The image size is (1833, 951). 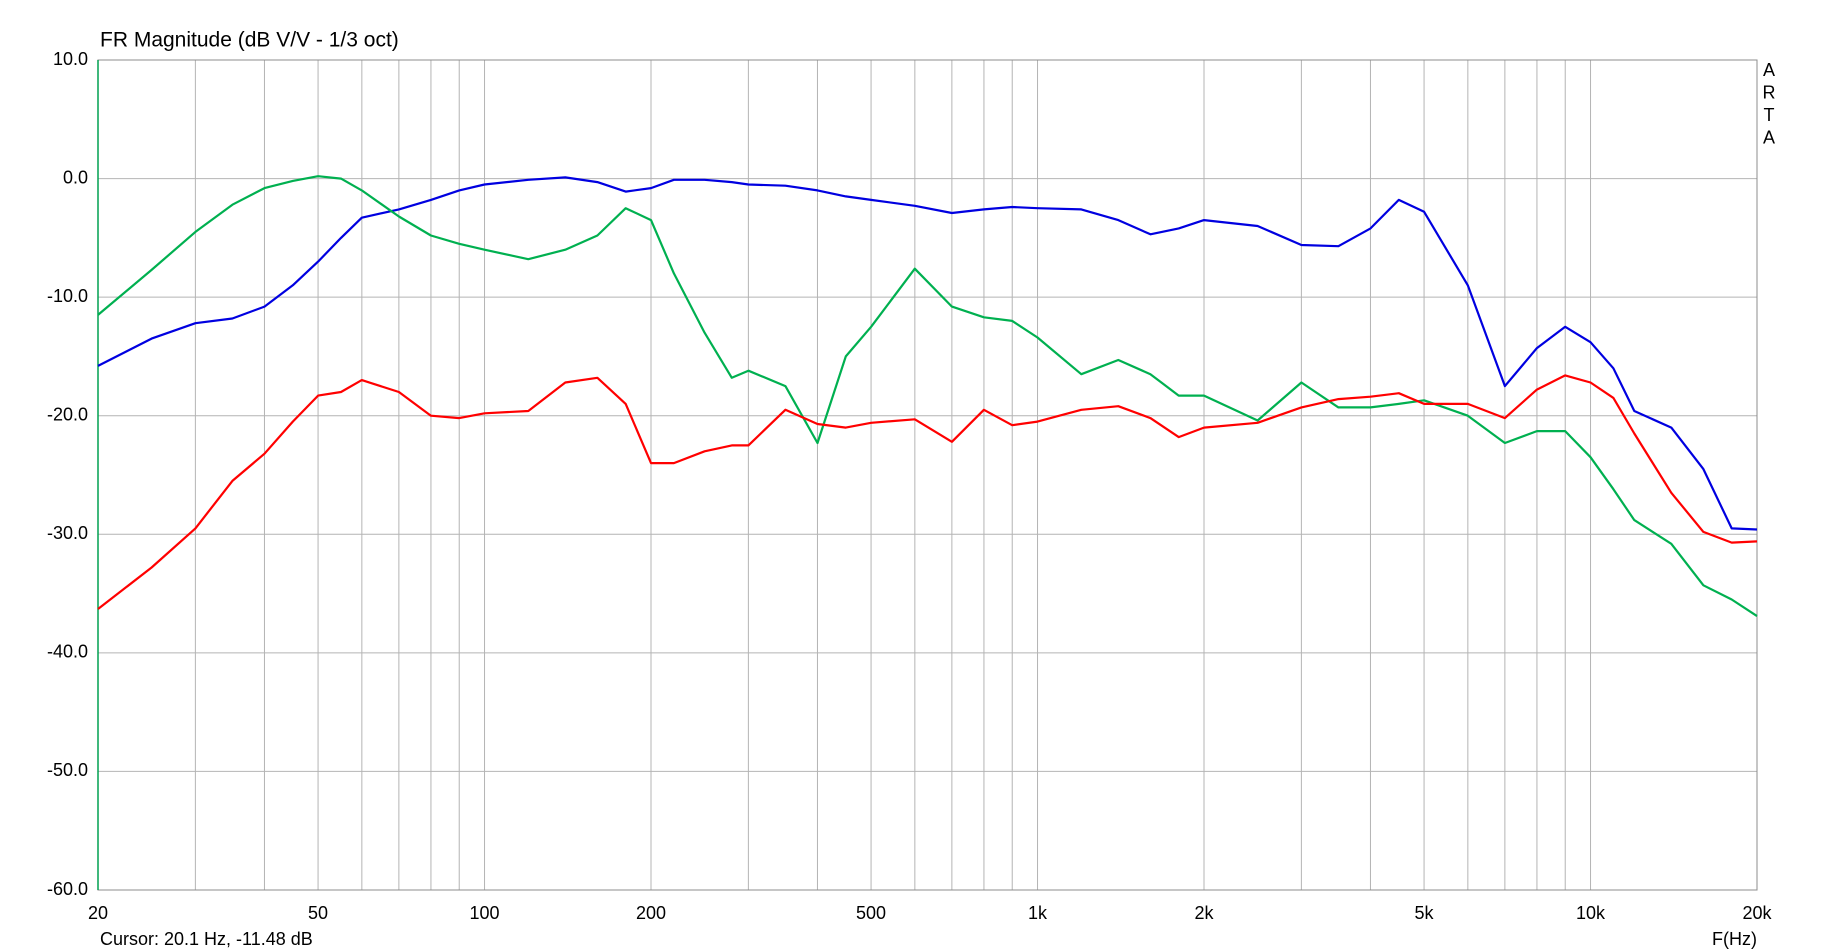 I want to click on x-axis-label: F(Hz), so click(x=1734, y=939).